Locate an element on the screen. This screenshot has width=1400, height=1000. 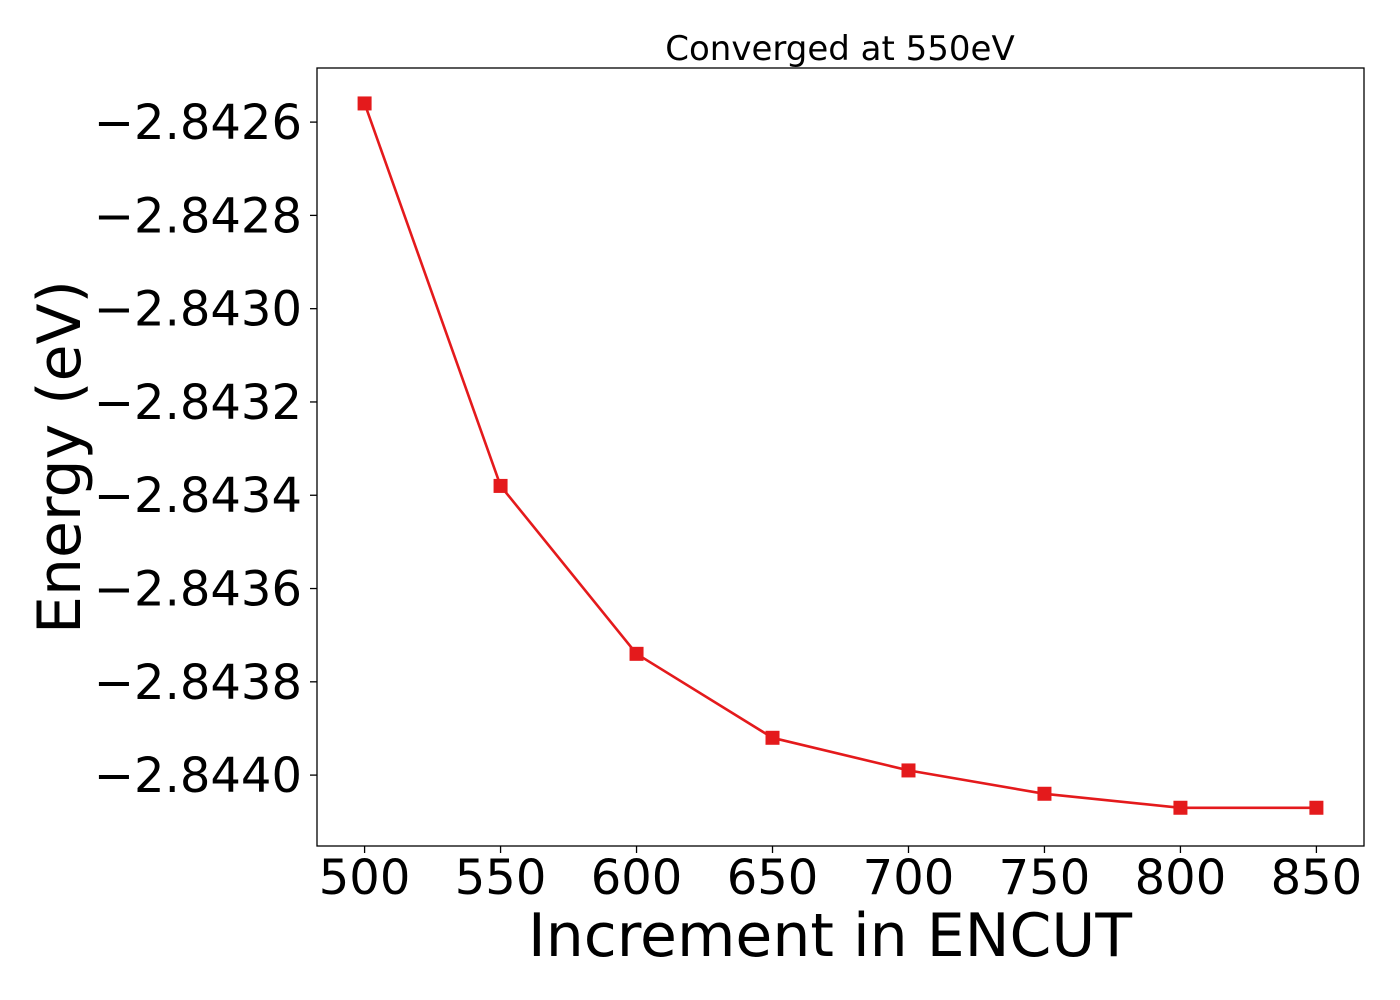
x-tick-label: 550 is located at coordinates (501, 878).